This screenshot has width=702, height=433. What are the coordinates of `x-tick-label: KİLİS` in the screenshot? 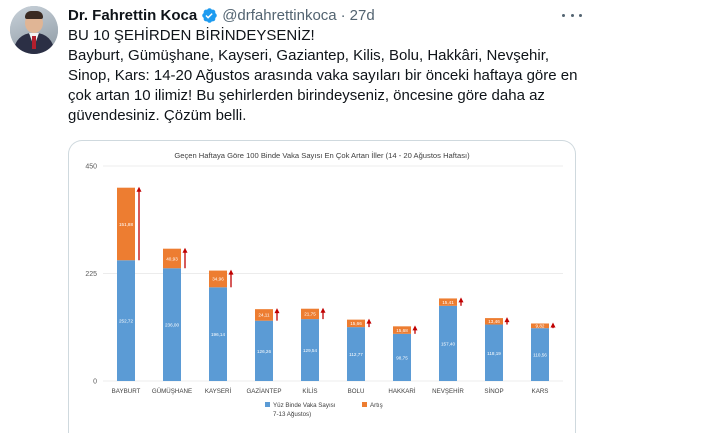 It's located at (309, 391).